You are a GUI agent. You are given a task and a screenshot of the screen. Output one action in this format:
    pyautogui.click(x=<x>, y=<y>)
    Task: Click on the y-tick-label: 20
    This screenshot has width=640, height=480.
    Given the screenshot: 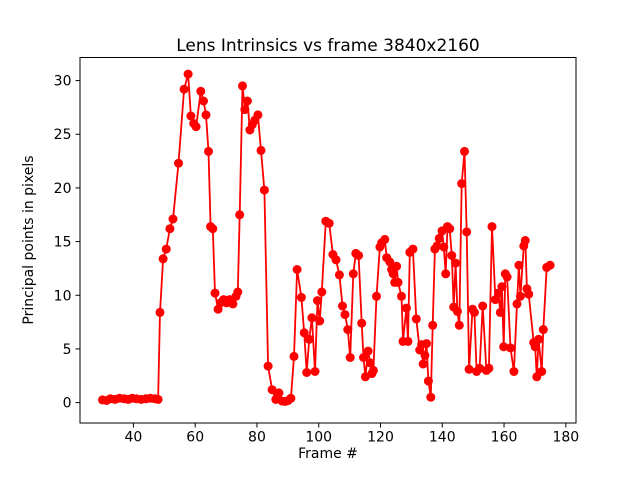 What is the action you would take?
    pyautogui.click(x=63, y=189)
    